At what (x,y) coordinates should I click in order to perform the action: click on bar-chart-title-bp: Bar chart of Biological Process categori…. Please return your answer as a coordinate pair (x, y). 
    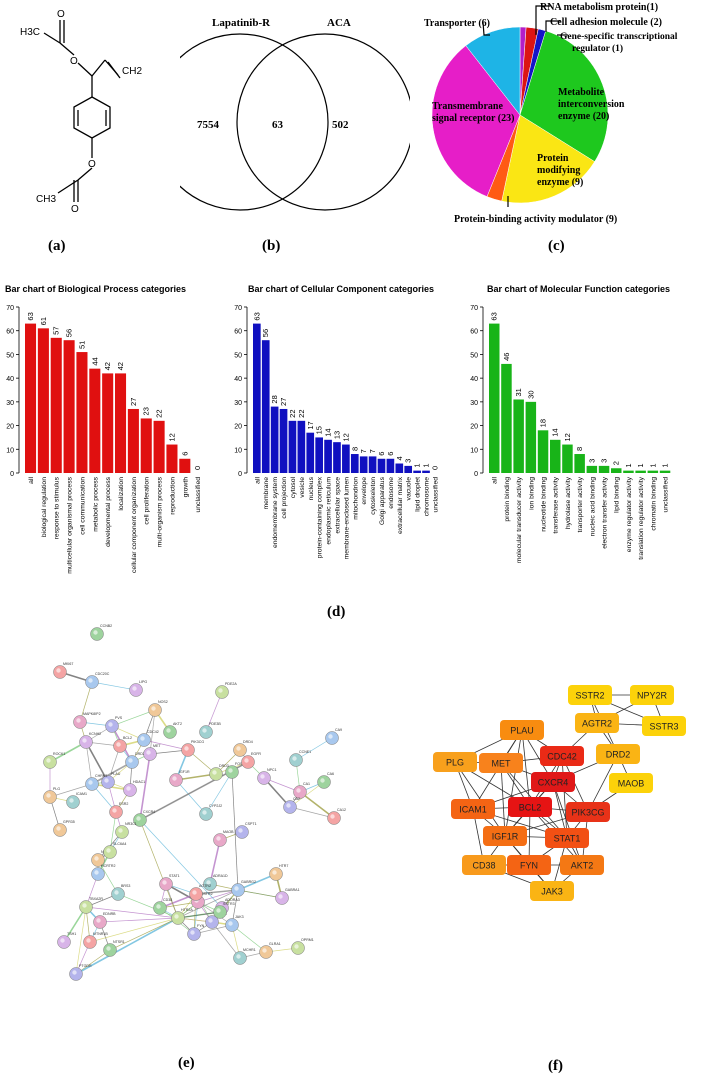
    Looking at the image, I should click on (96, 289).